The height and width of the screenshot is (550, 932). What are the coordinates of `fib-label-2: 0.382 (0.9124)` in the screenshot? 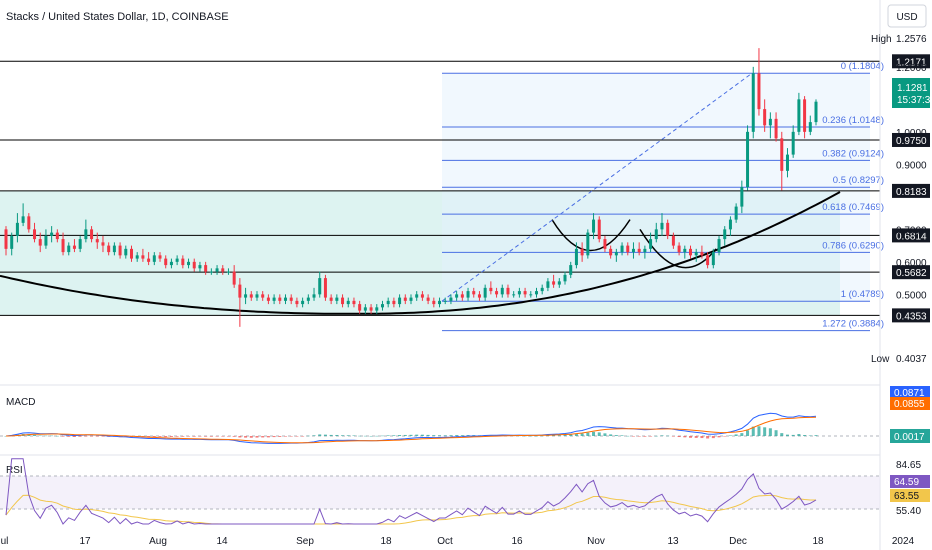 It's located at (853, 153).